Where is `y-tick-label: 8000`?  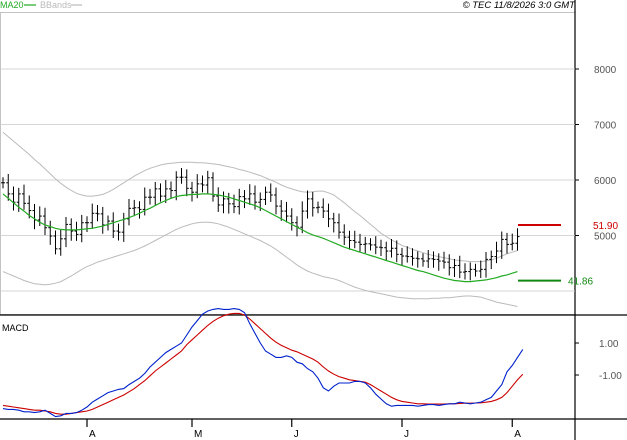 y-tick-label: 8000 is located at coordinates (605, 70).